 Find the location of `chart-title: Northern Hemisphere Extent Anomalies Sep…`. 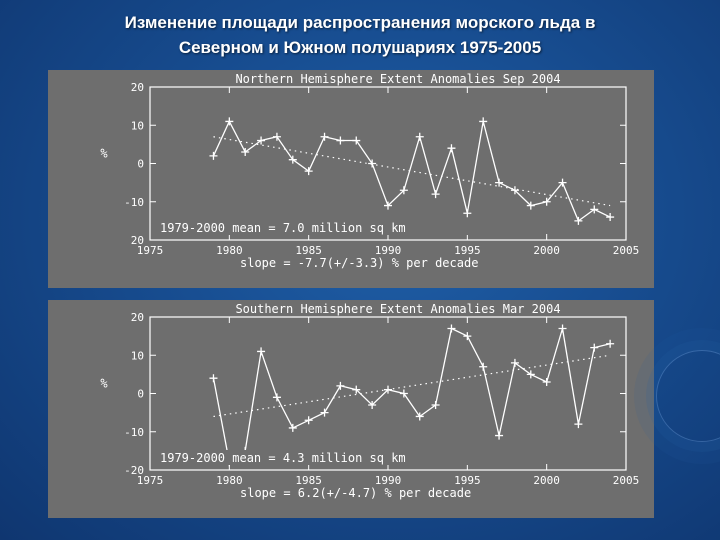

chart-title: Northern Hemisphere Extent Anomalies Sep… is located at coordinates (397, 79).